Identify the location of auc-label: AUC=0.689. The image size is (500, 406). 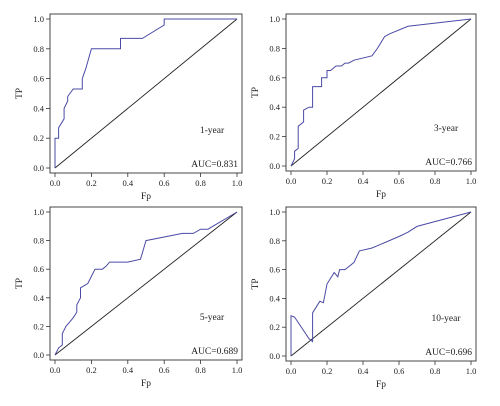
(214, 352).